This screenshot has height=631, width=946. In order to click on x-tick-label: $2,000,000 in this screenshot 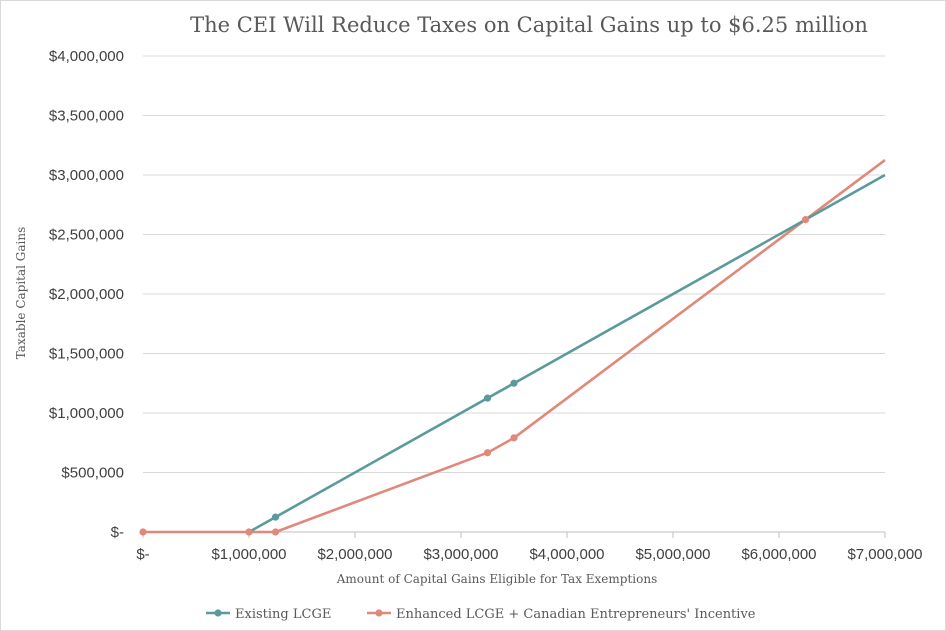, I will do `click(354, 554)`.